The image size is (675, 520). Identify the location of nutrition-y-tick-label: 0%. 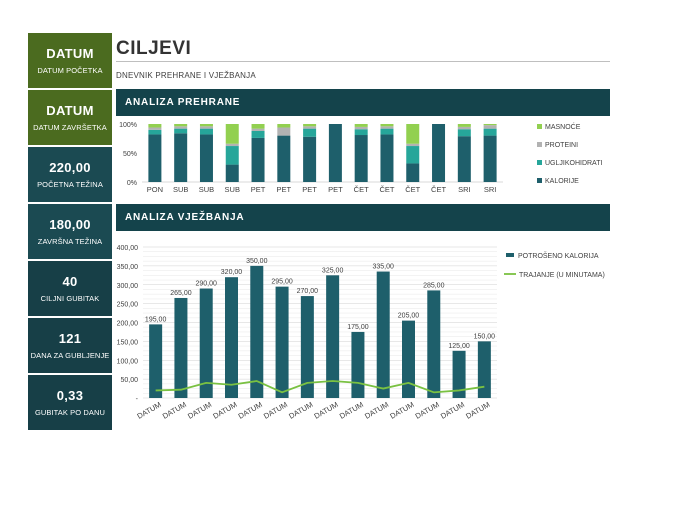
(132, 183).